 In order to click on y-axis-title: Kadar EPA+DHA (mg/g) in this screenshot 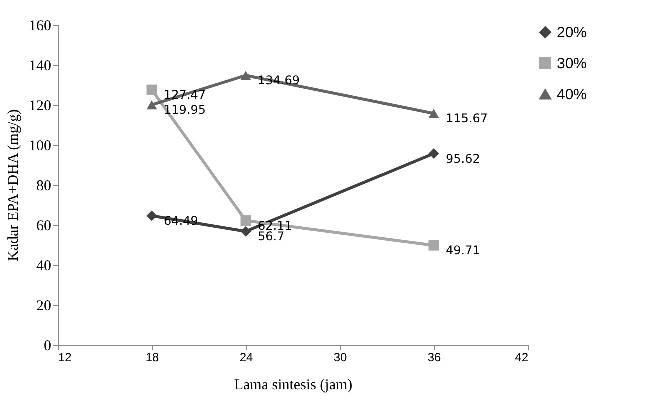, I will do `click(14, 185)`.